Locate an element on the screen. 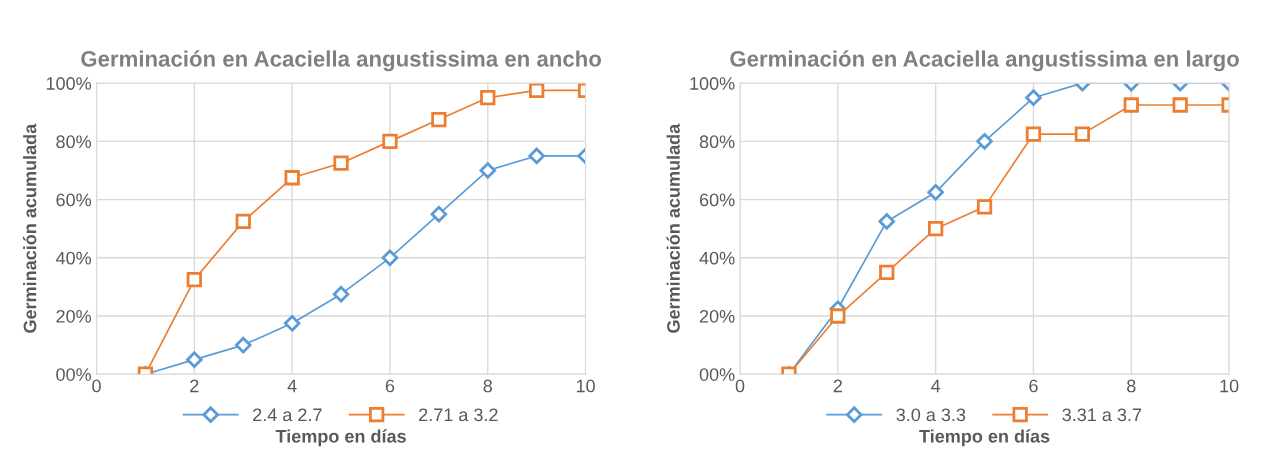  legend-label: 3.31 a 3.7 is located at coordinates (1102, 415).